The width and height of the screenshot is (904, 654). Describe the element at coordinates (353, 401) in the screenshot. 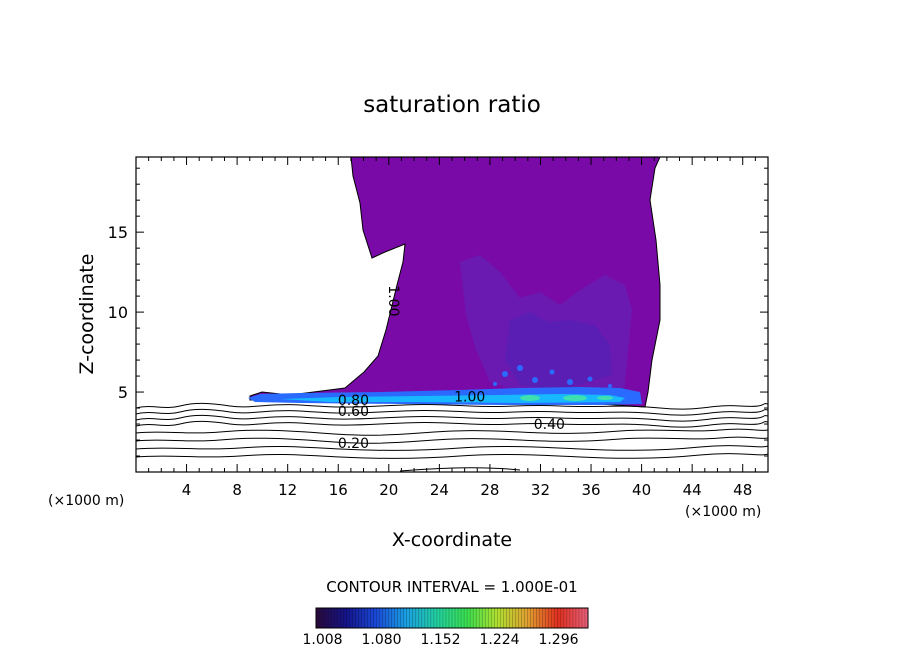

I see `contour-label: 0.80` at that location.